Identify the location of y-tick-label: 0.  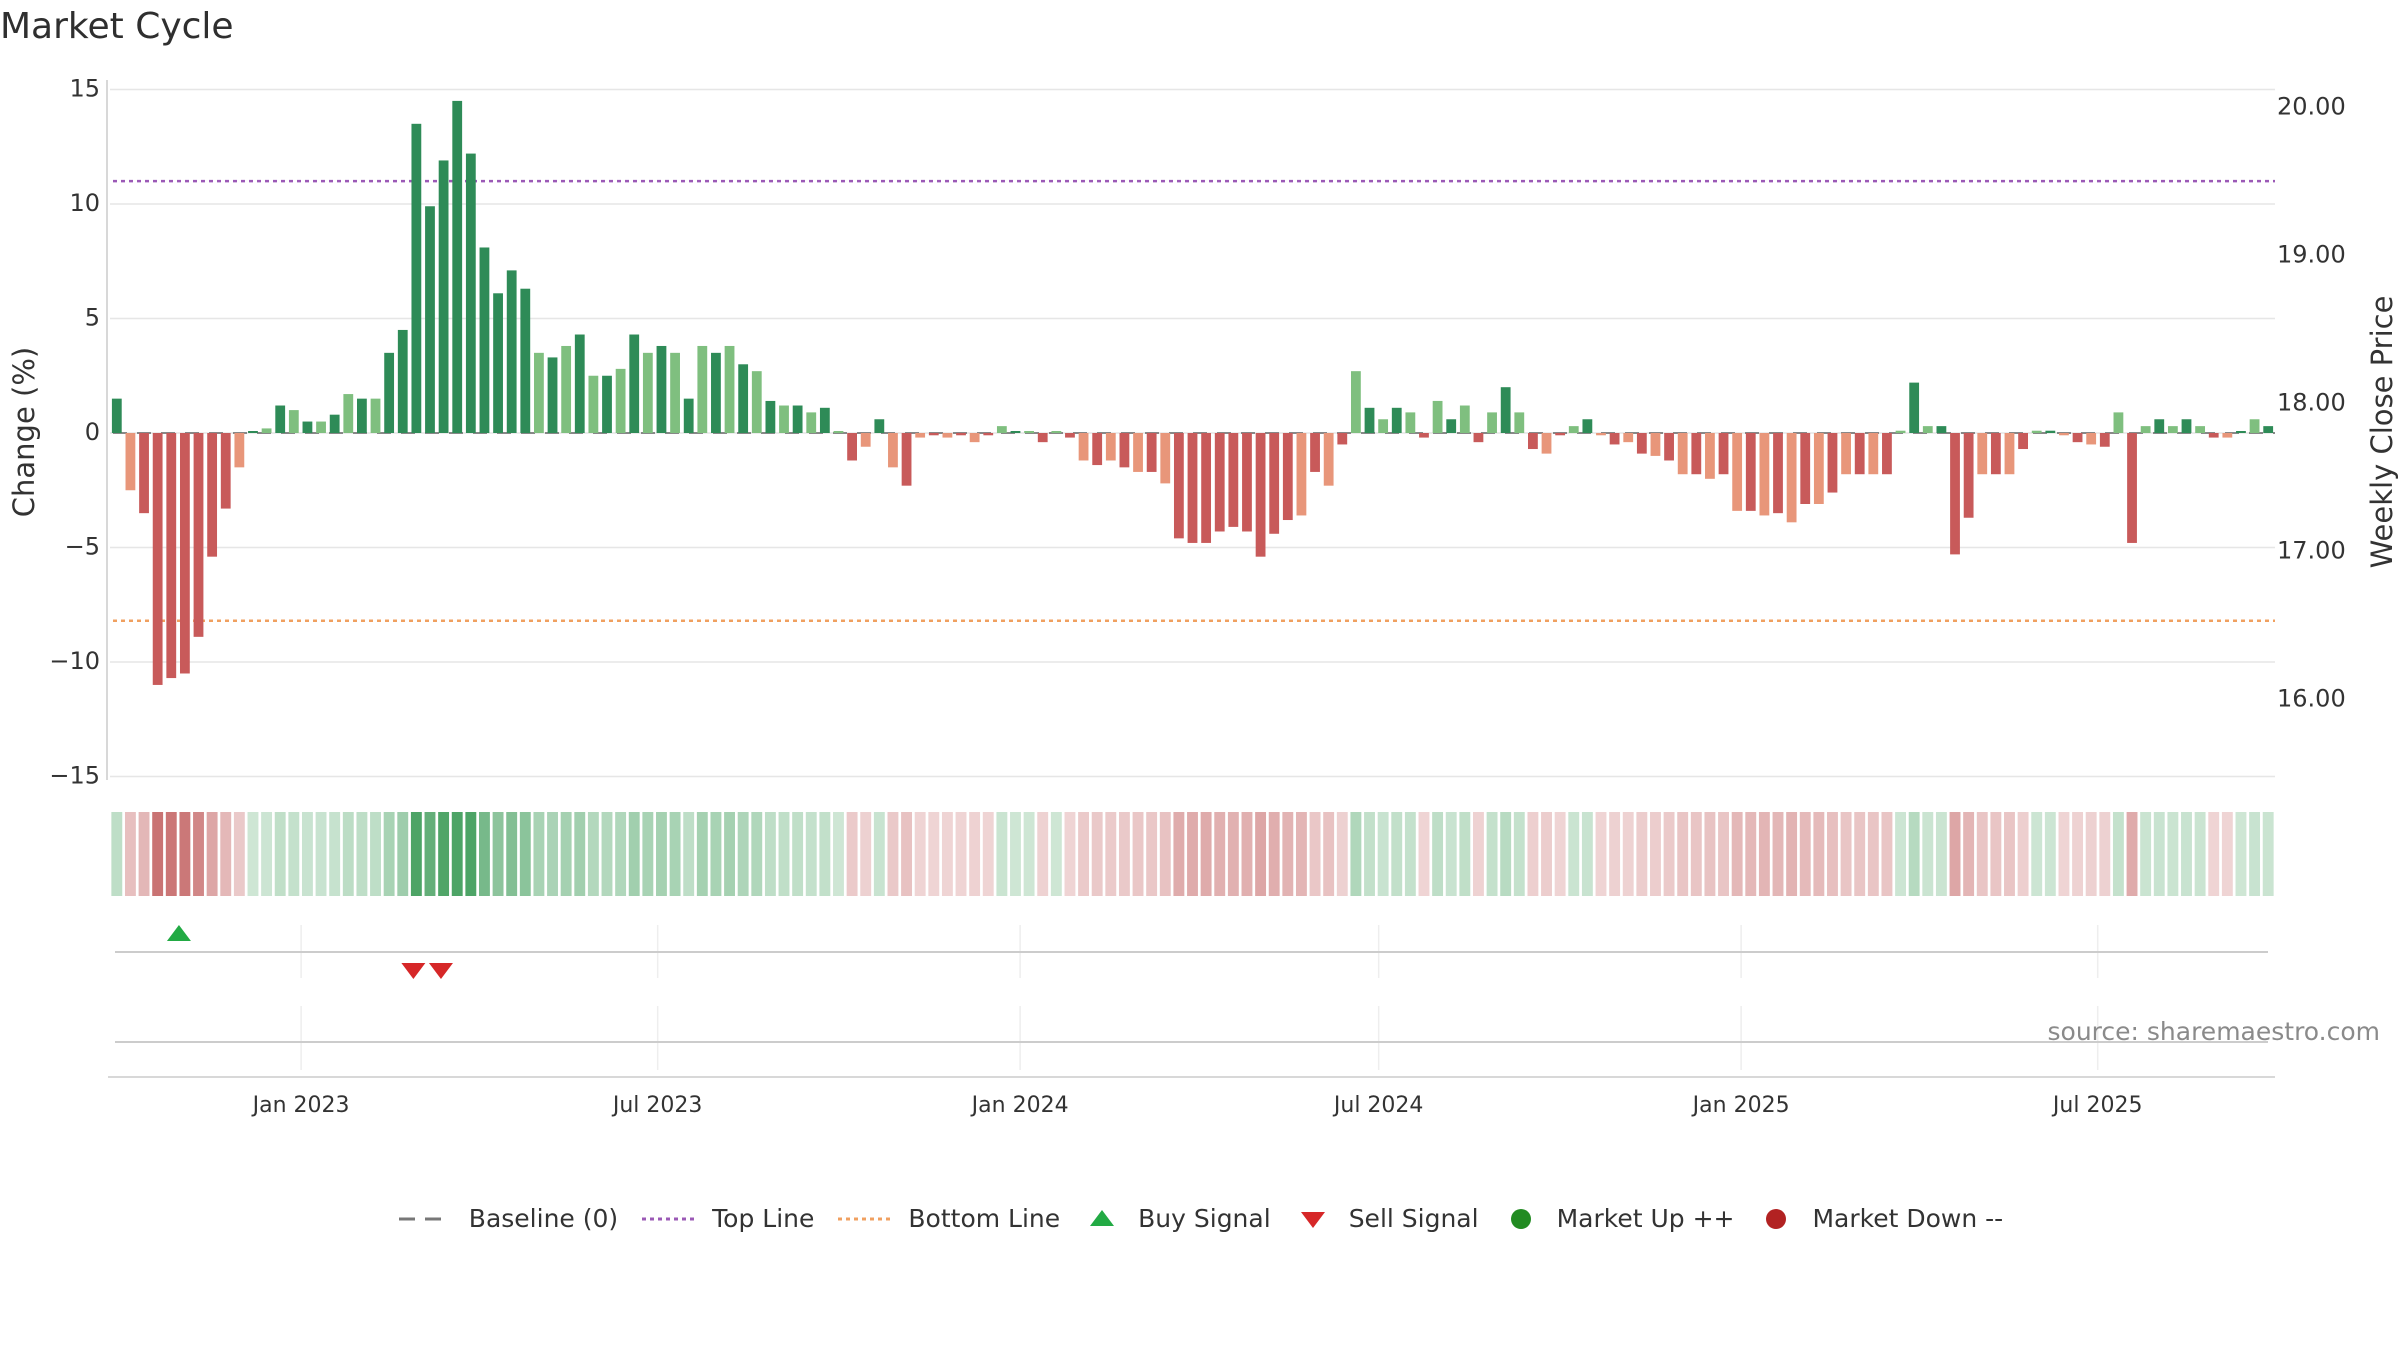
(92, 432).